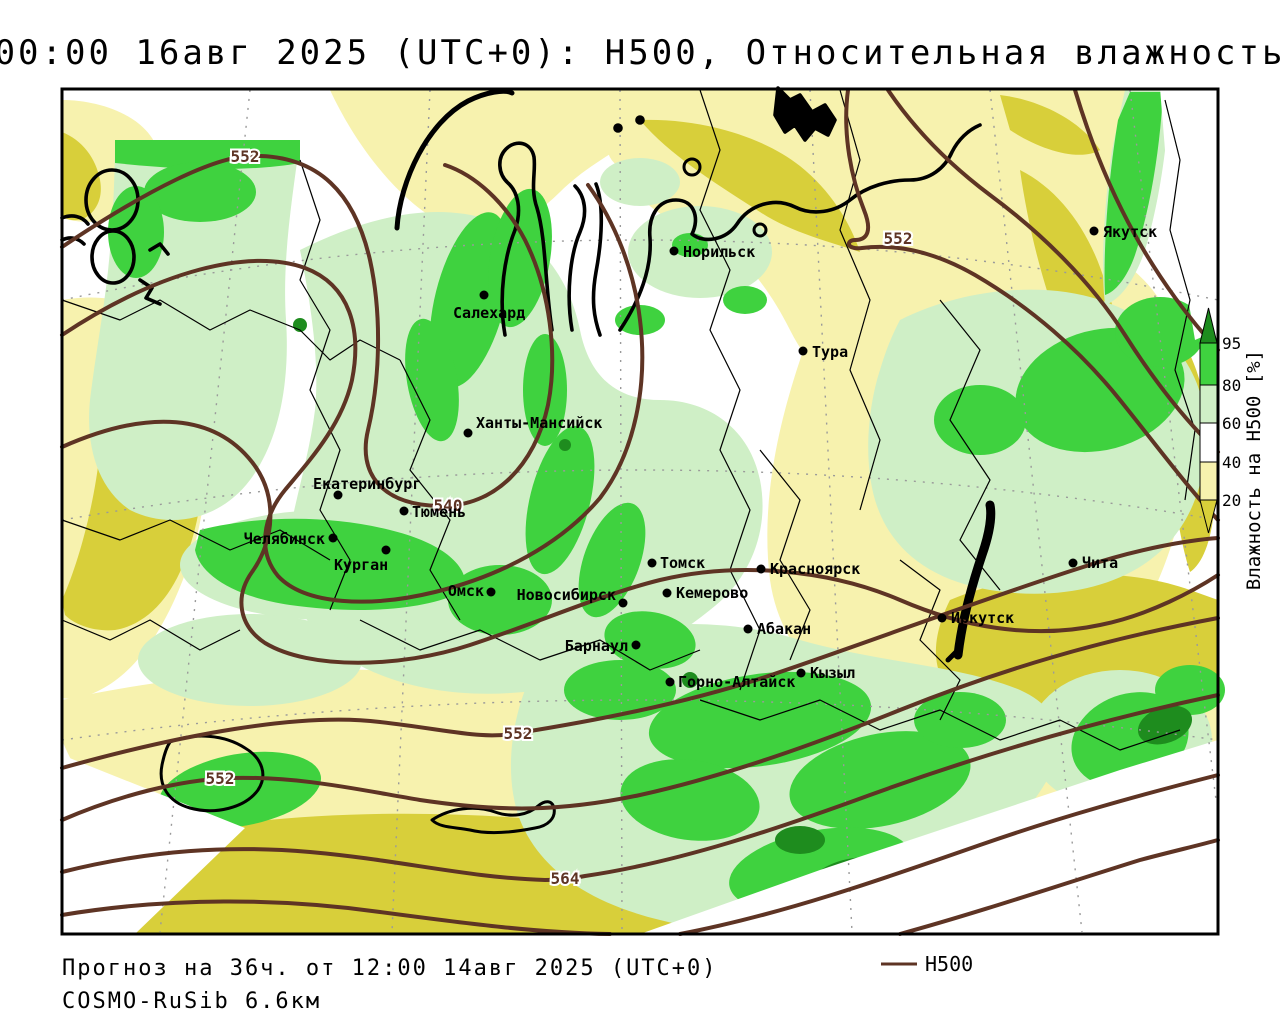  Describe the element at coordinates (367, 484) in the screenshot. I see `city-label: Екатеринбург` at that location.